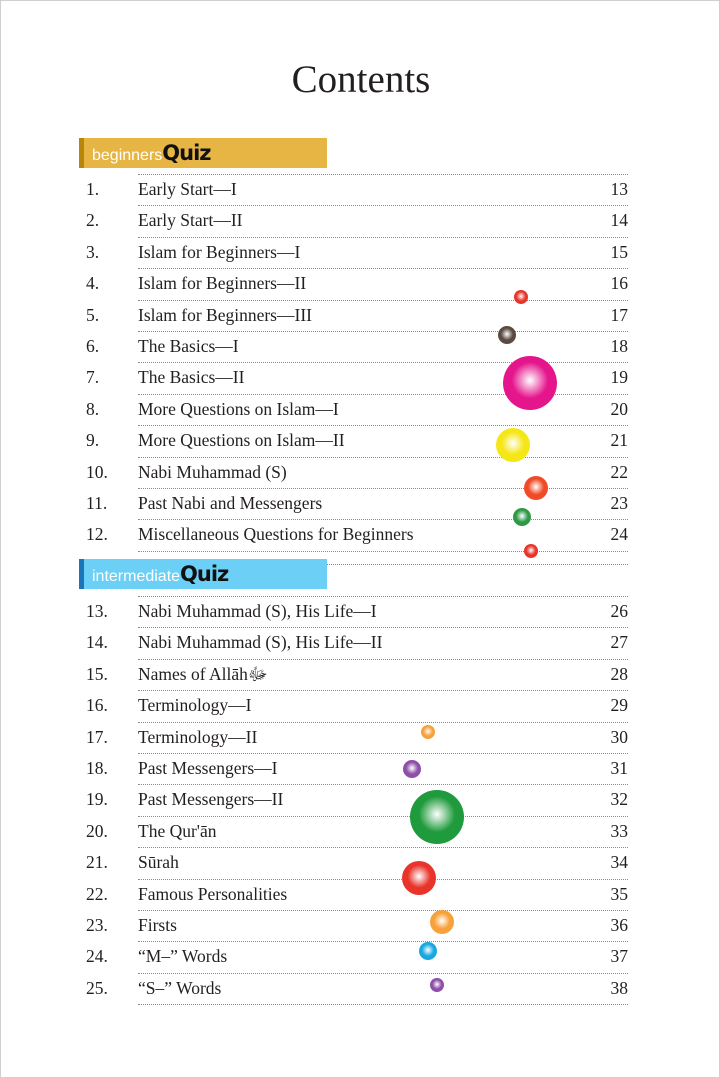 This screenshot has width=720, height=1078. Describe the element at coordinates (360, 705) in the screenshot. I see `toc-entry: 16. Terminology—I 29` at that location.